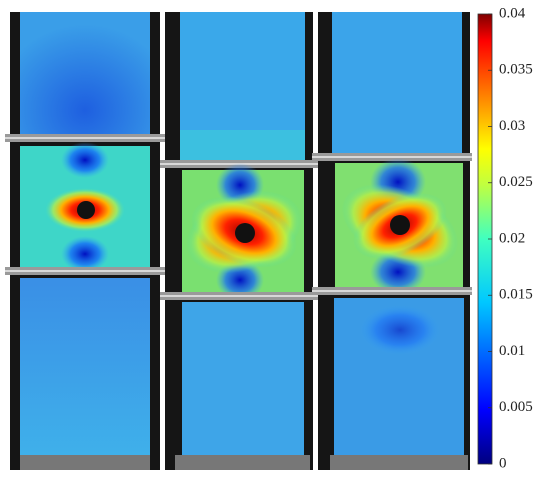  I want to click on colorbar-tick-label: 0.035, so click(516, 70).